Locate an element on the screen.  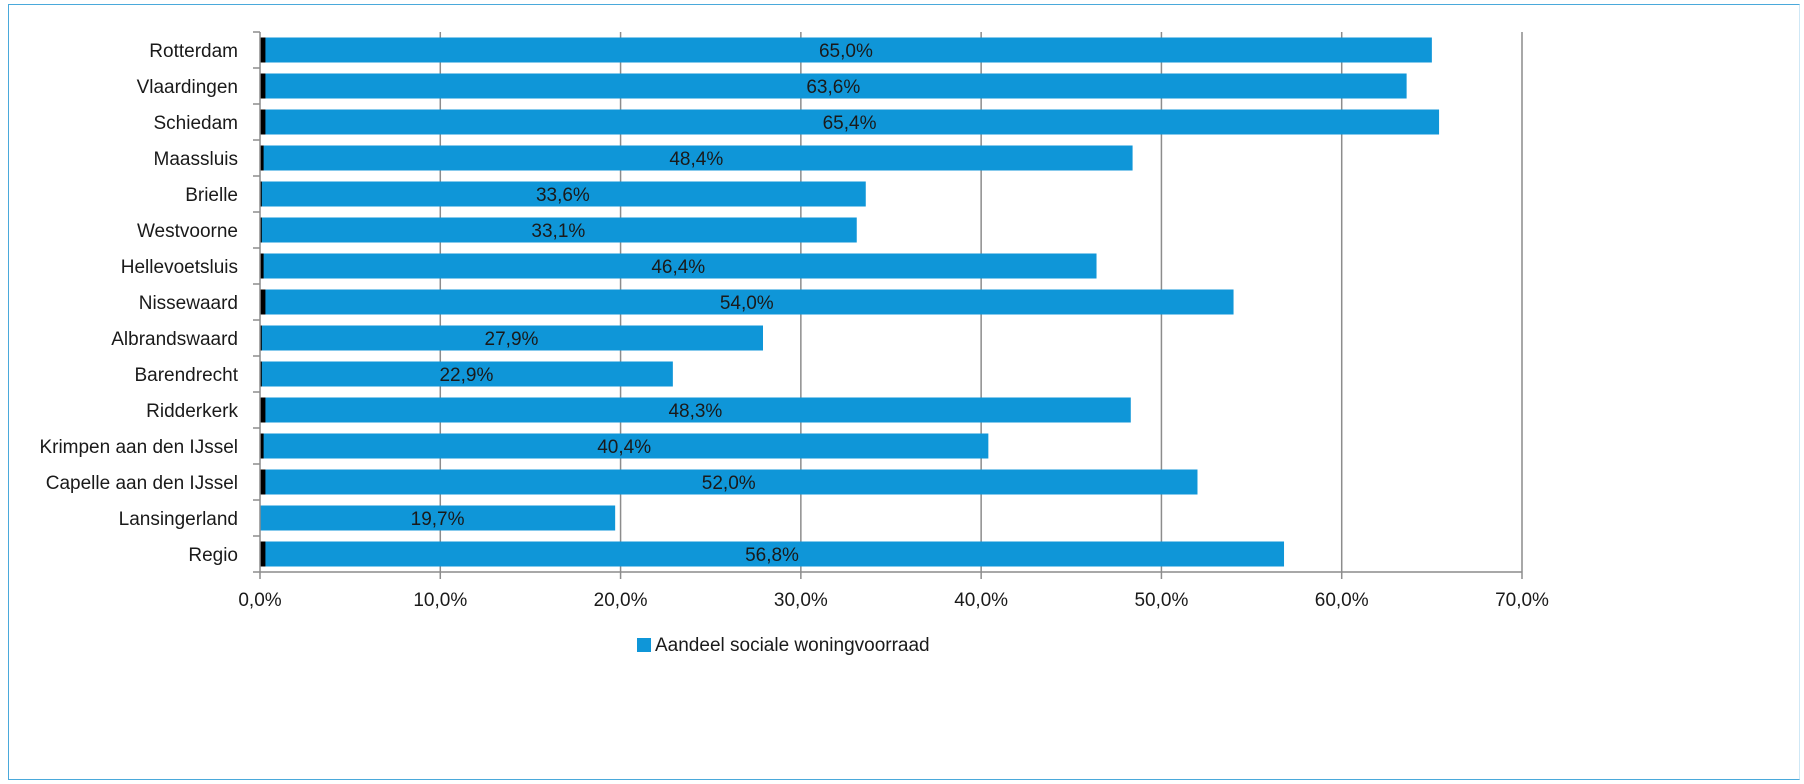
category-label: Vlaardingen is located at coordinates (187, 87).